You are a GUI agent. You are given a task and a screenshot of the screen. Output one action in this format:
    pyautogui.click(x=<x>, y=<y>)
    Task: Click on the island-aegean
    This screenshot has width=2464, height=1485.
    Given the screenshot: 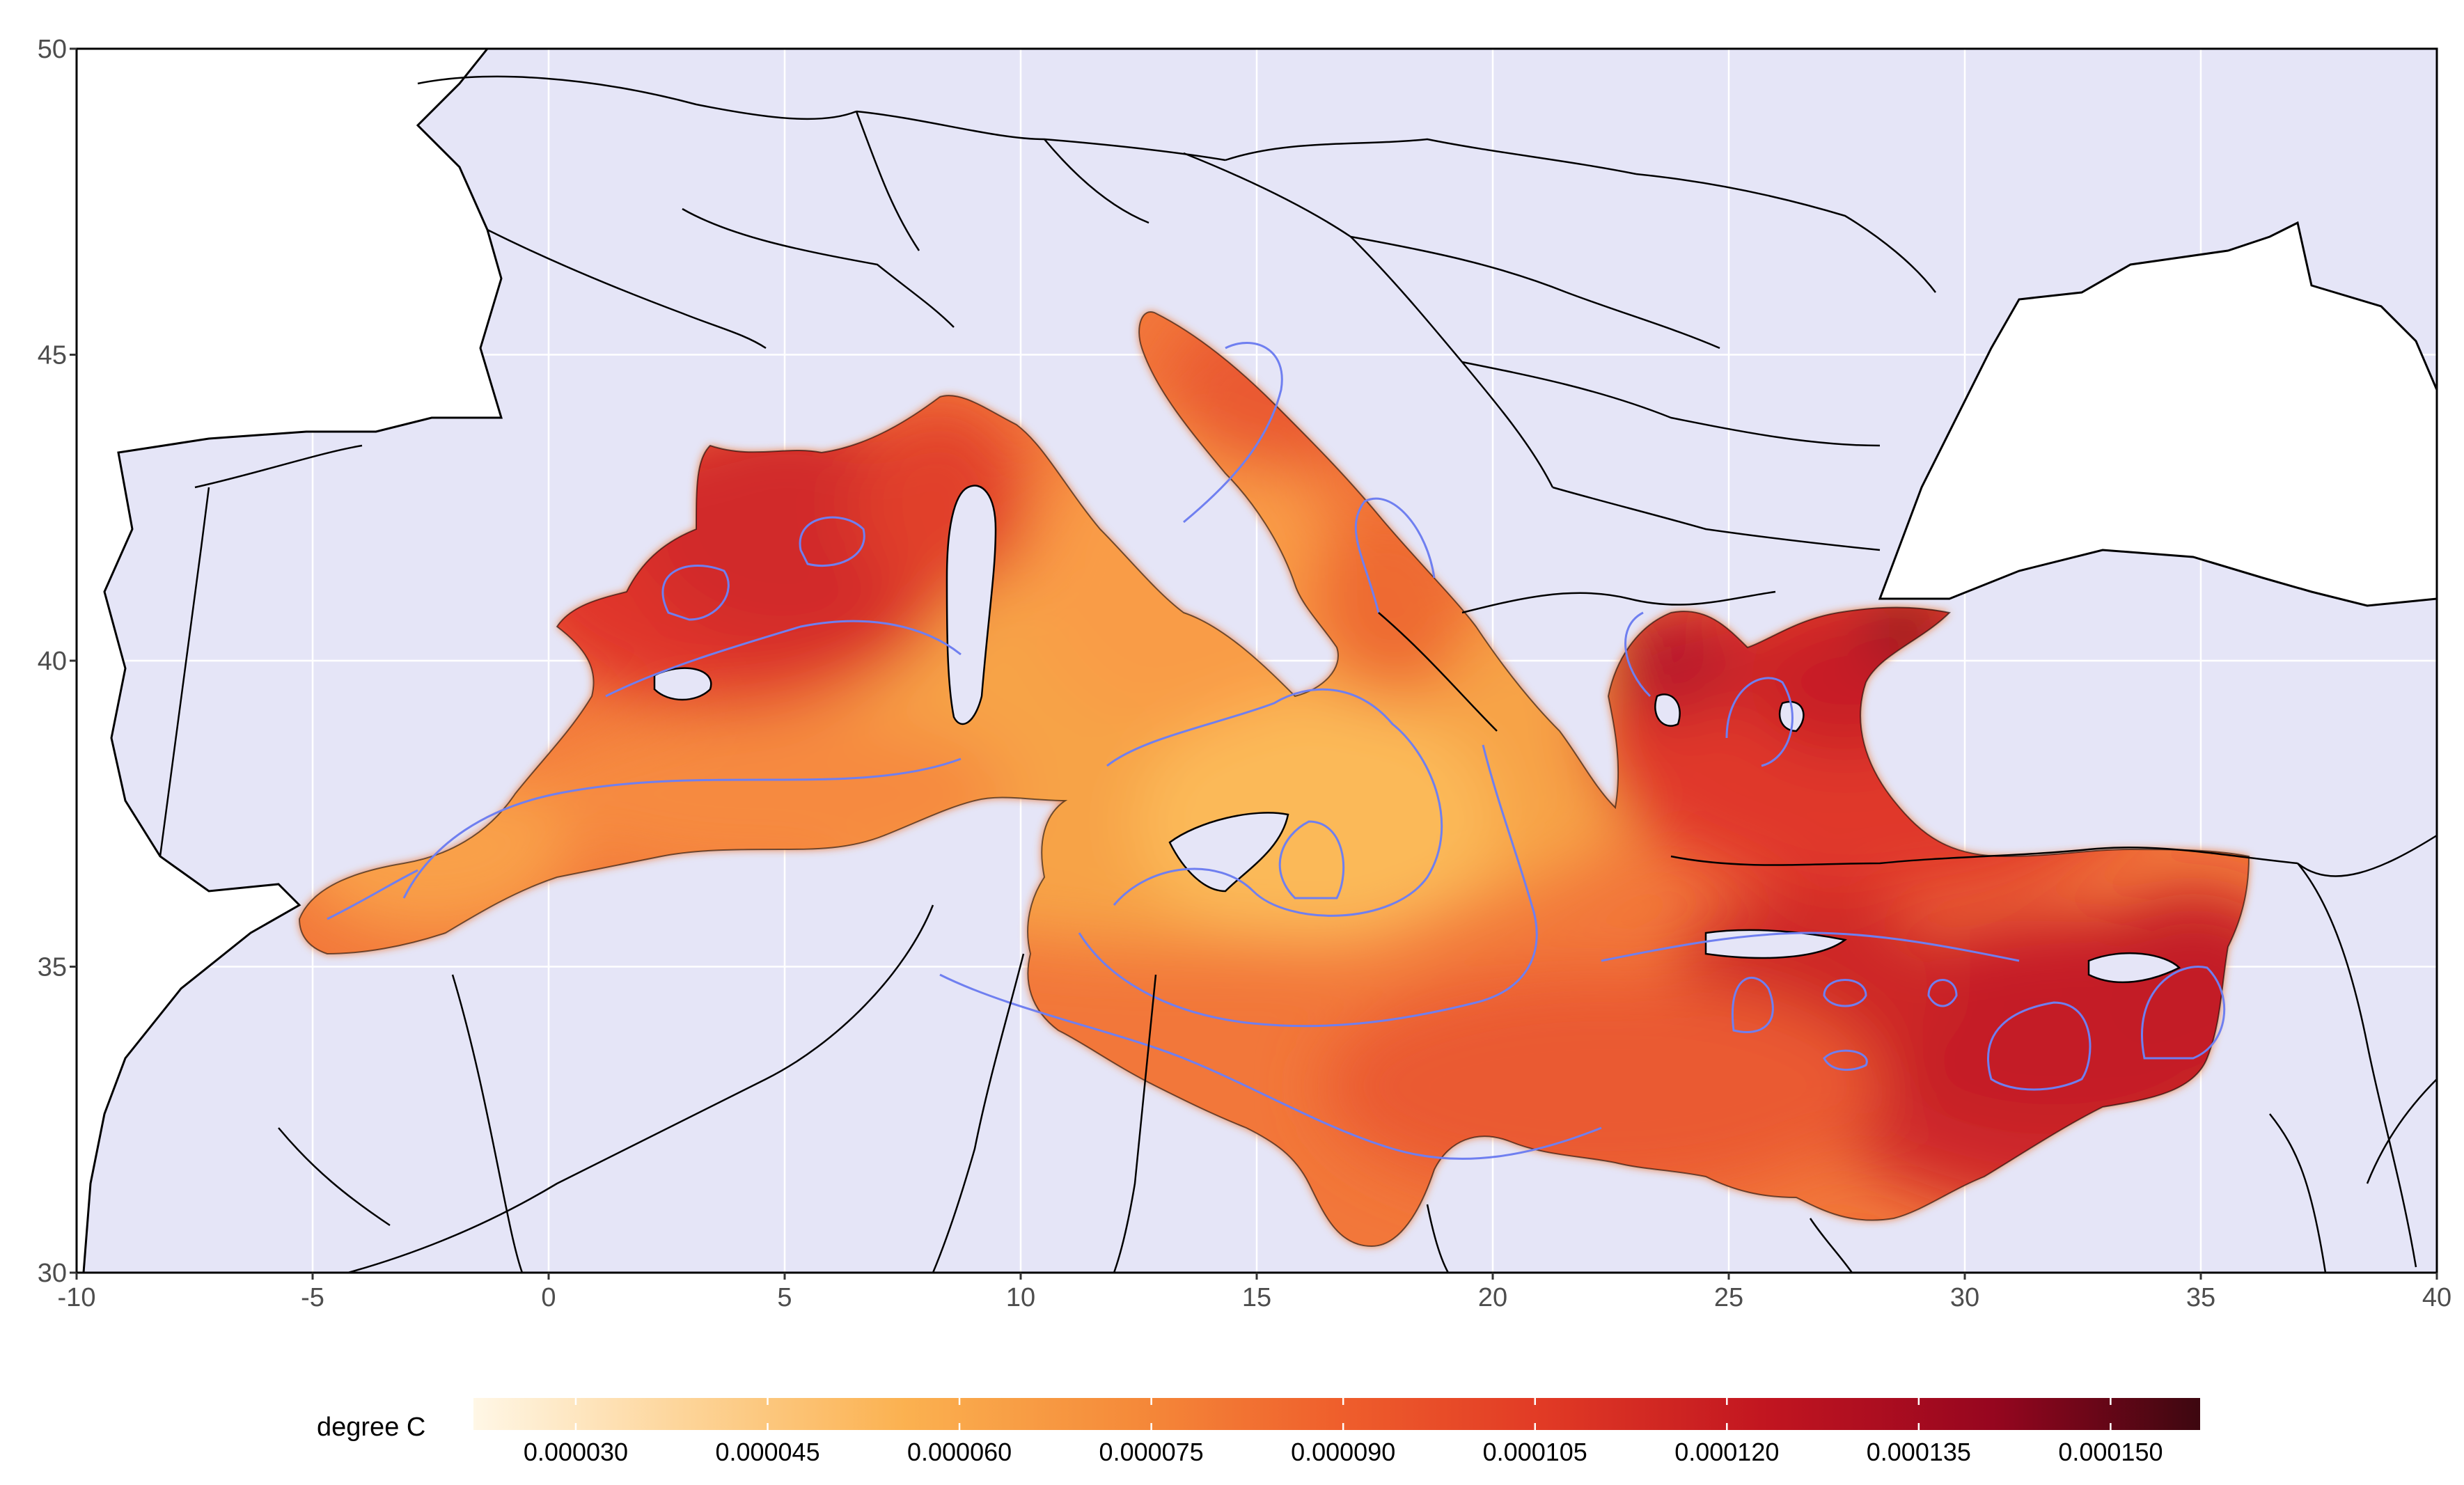 What is the action you would take?
    pyautogui.click(x=1667, y=710)
    